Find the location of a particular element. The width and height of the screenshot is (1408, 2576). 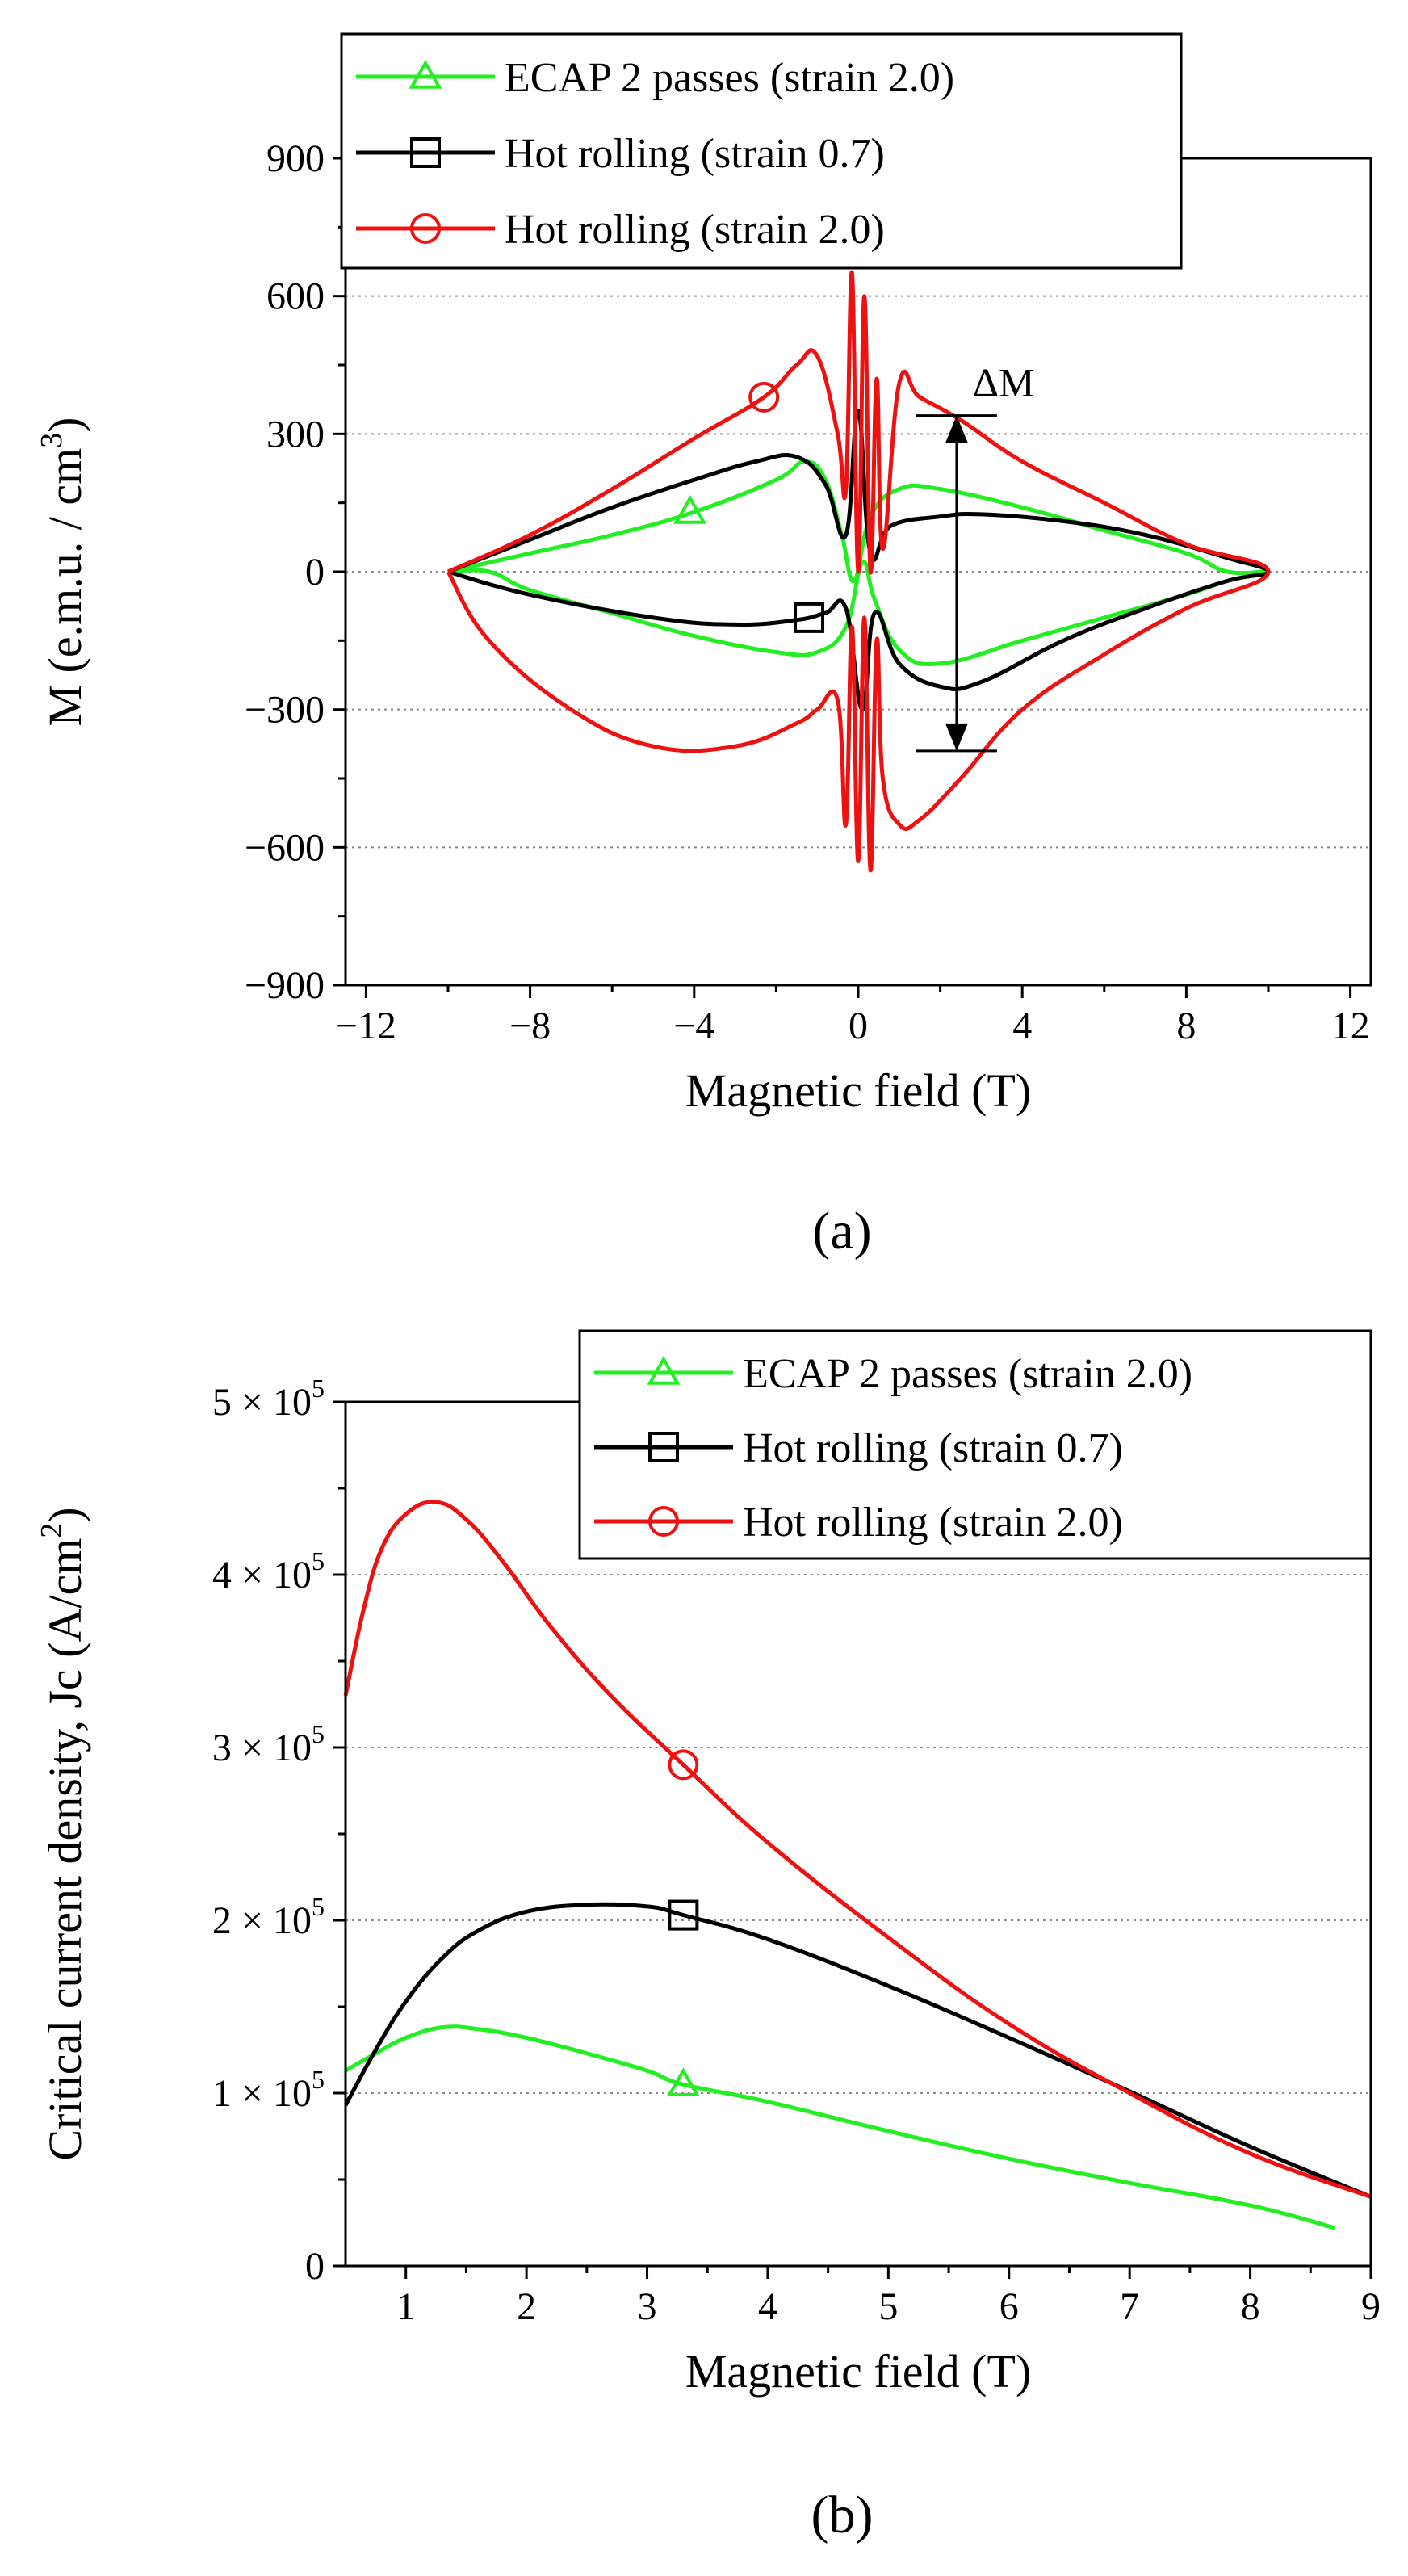

x-tick-label: 2 is located at coordinates (526, 2306).